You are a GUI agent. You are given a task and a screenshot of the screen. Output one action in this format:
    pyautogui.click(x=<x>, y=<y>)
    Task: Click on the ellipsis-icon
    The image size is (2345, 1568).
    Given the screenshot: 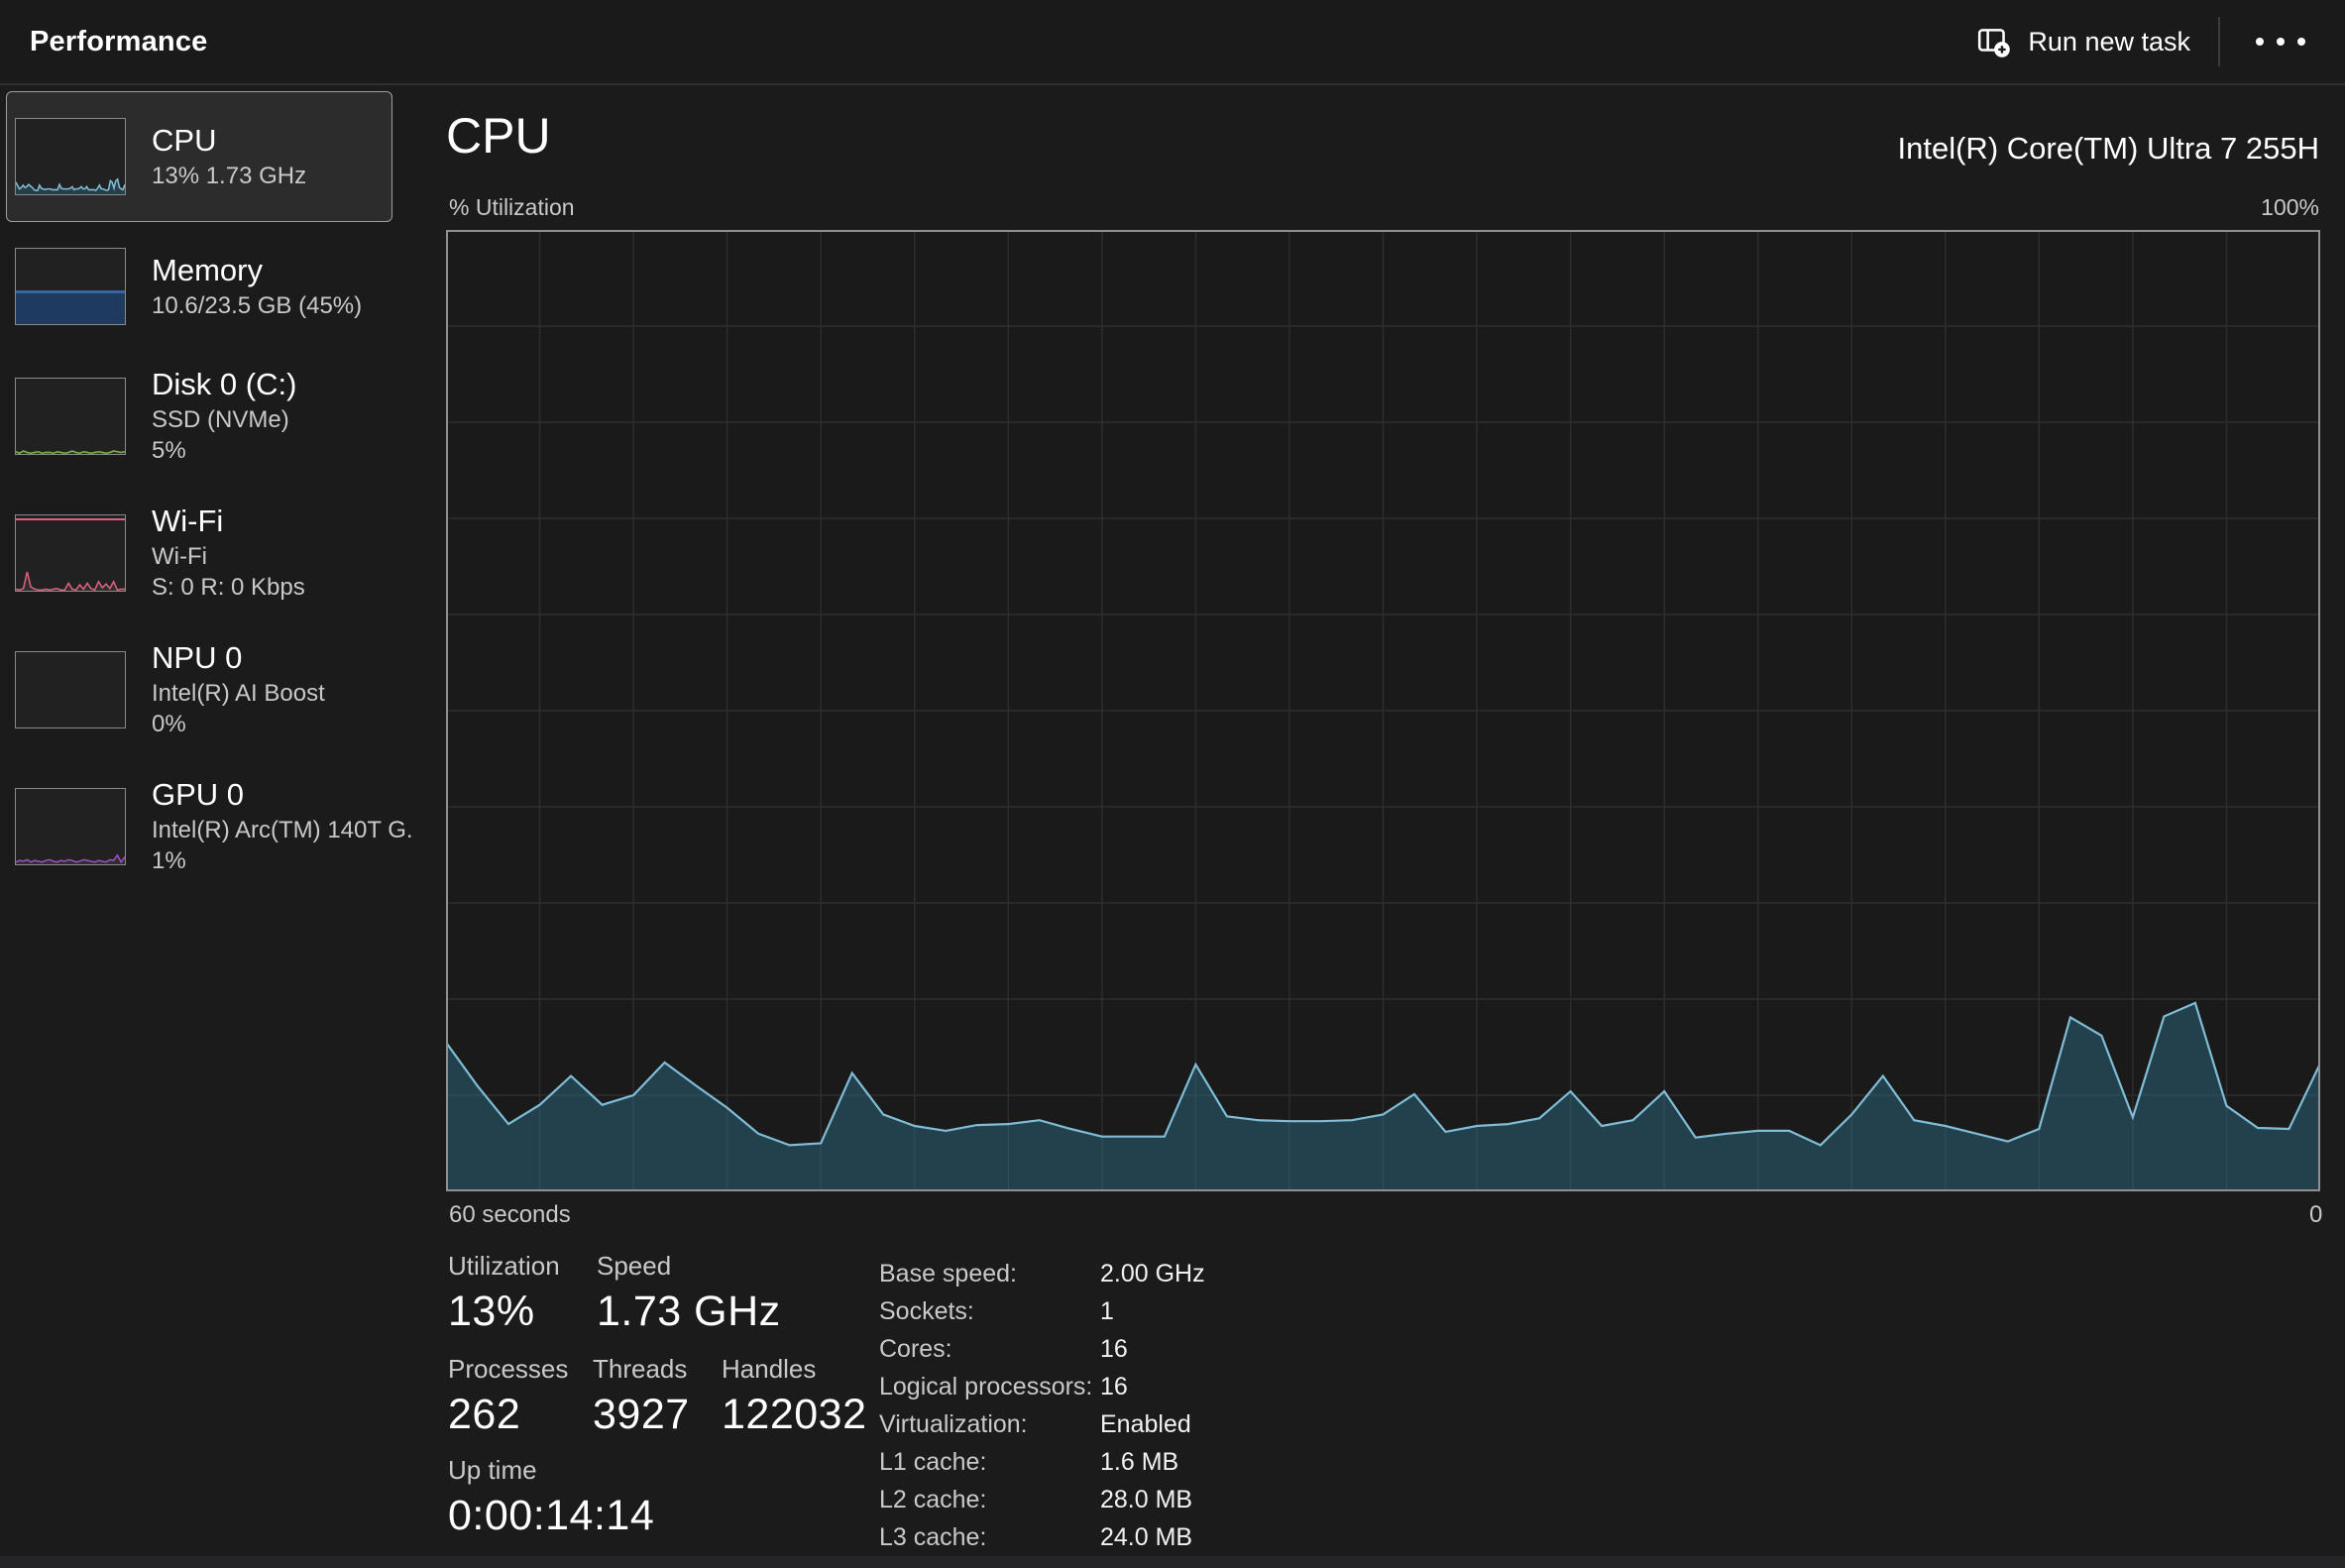 What is the action you would take?
    pyautogui.click(x=2260, y=42)
    